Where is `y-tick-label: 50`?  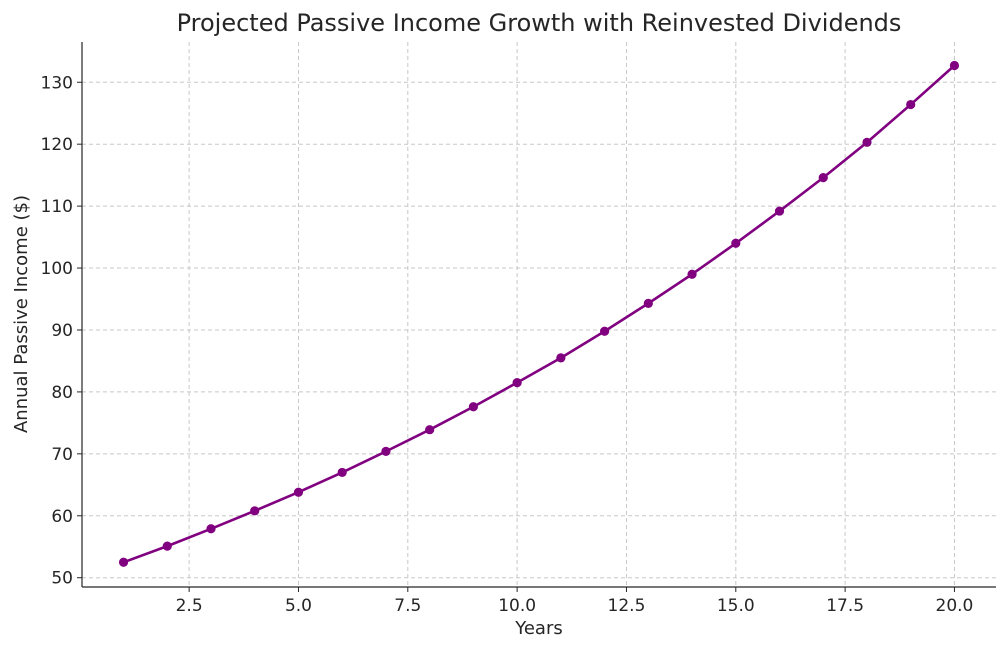
y-tick-label: 50 is located at coordinates (62, 579).